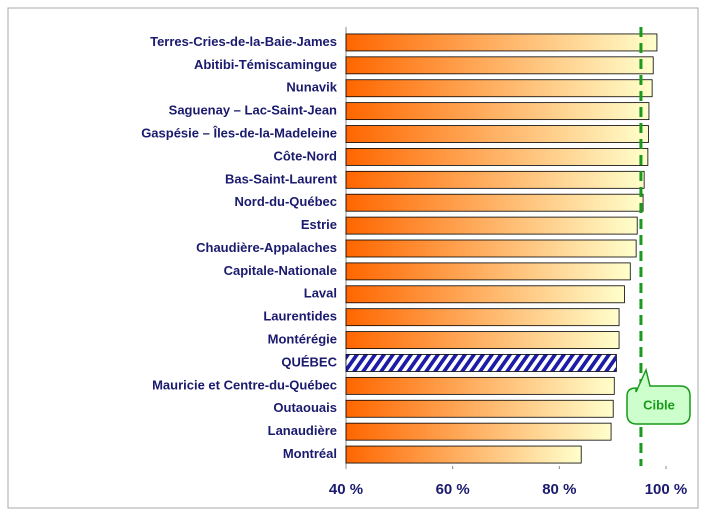 This screenshot has width=707, height=523. What do you see at coordinates (239, 132) in the screenshot?
I see `category-label: Gaspésie – Îles-de-la-Madeleine` at bounding box center [239, 132].